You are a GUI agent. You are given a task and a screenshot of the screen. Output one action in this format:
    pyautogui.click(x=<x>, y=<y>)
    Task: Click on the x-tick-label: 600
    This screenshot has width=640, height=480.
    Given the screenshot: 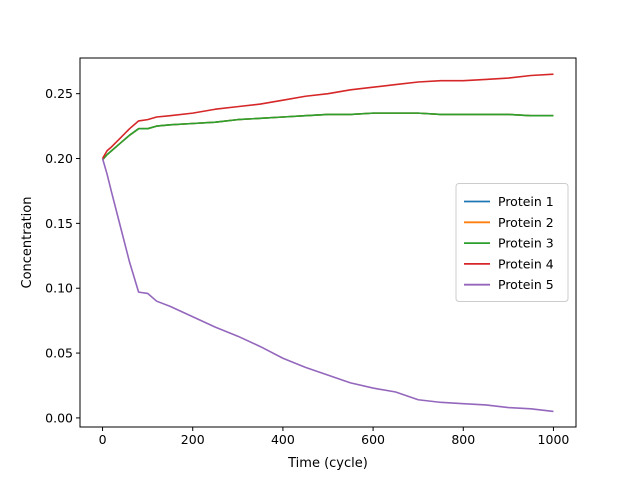 What is the action you would take?
    pyautogui.click(x=373, y=439)
    